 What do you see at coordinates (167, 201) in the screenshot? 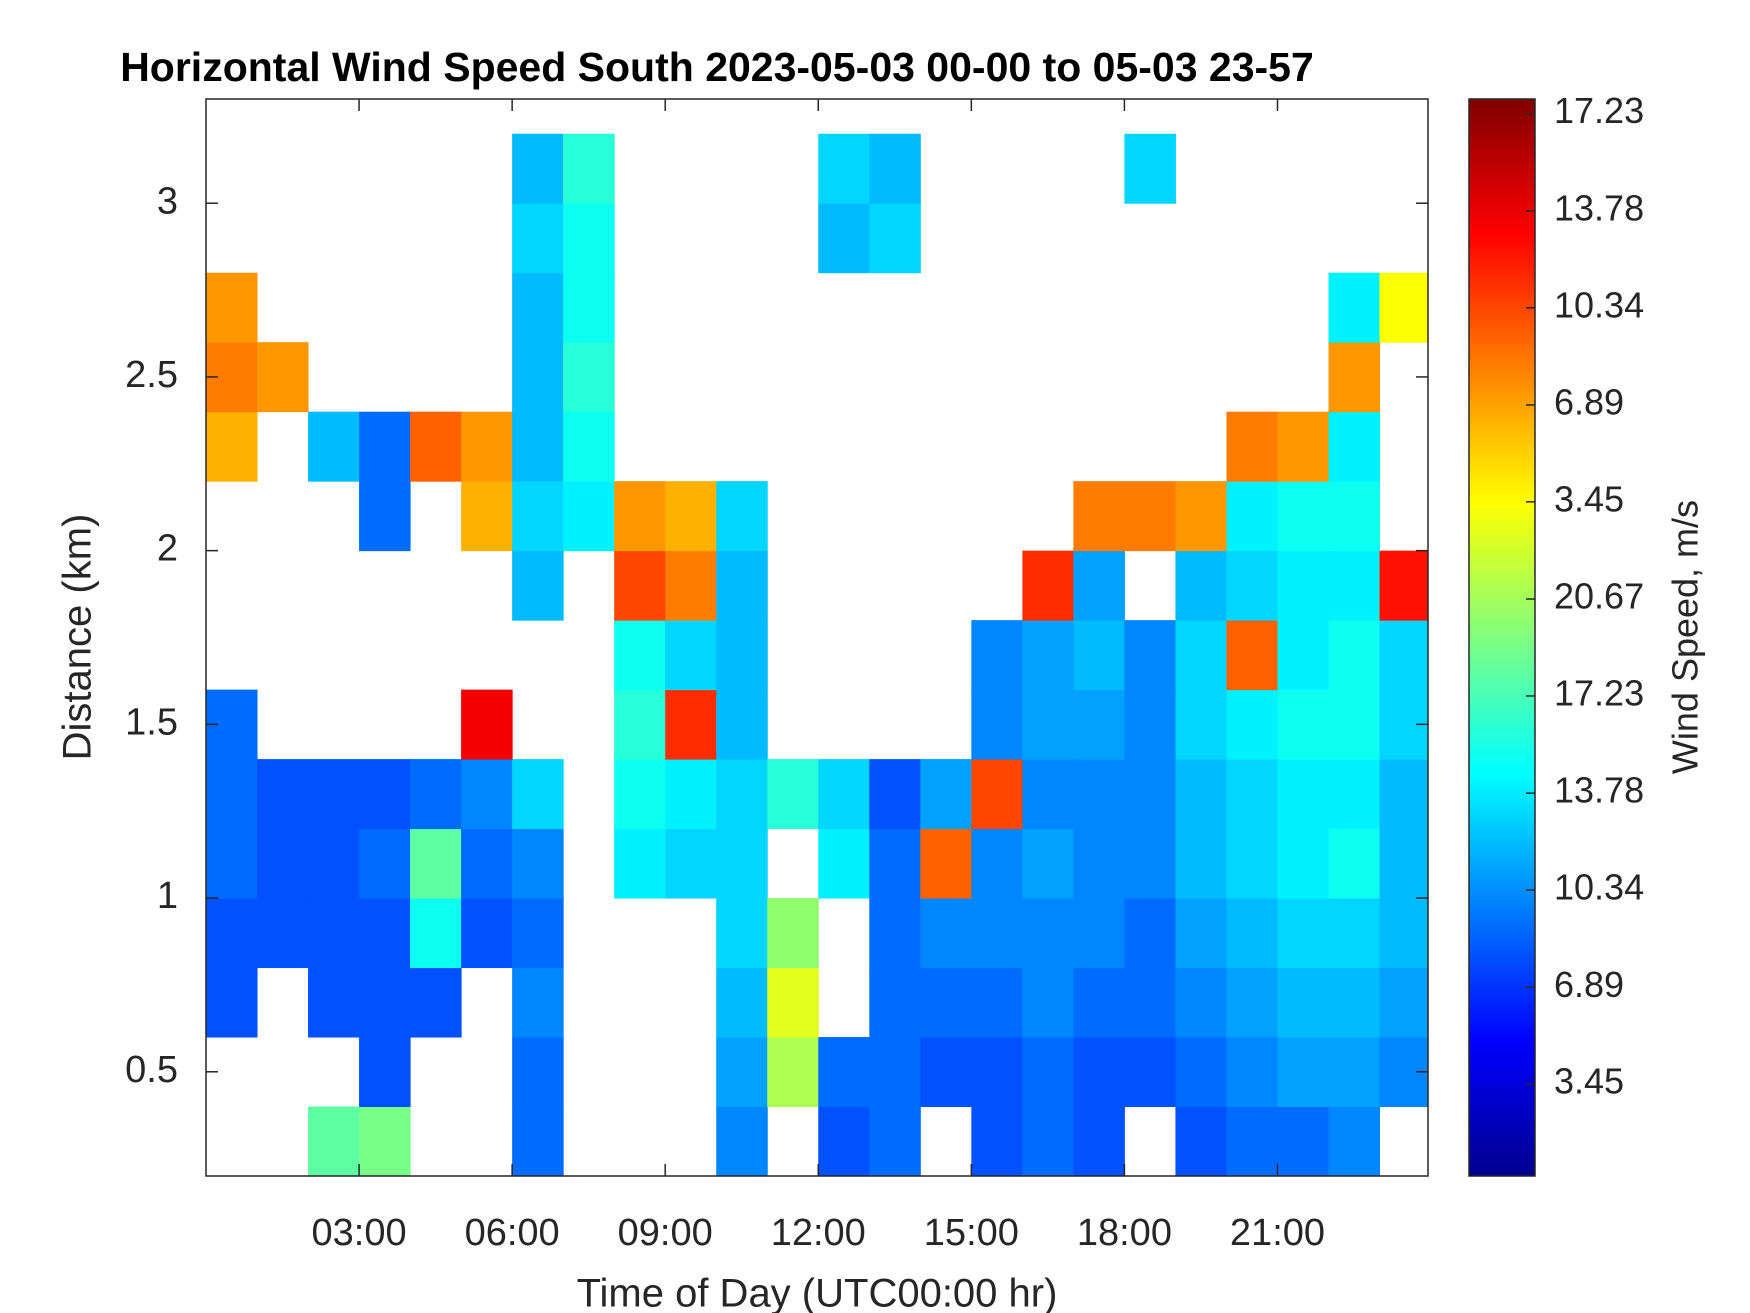
I see `y-tick-label: 3` at bounding box center [167, 201].